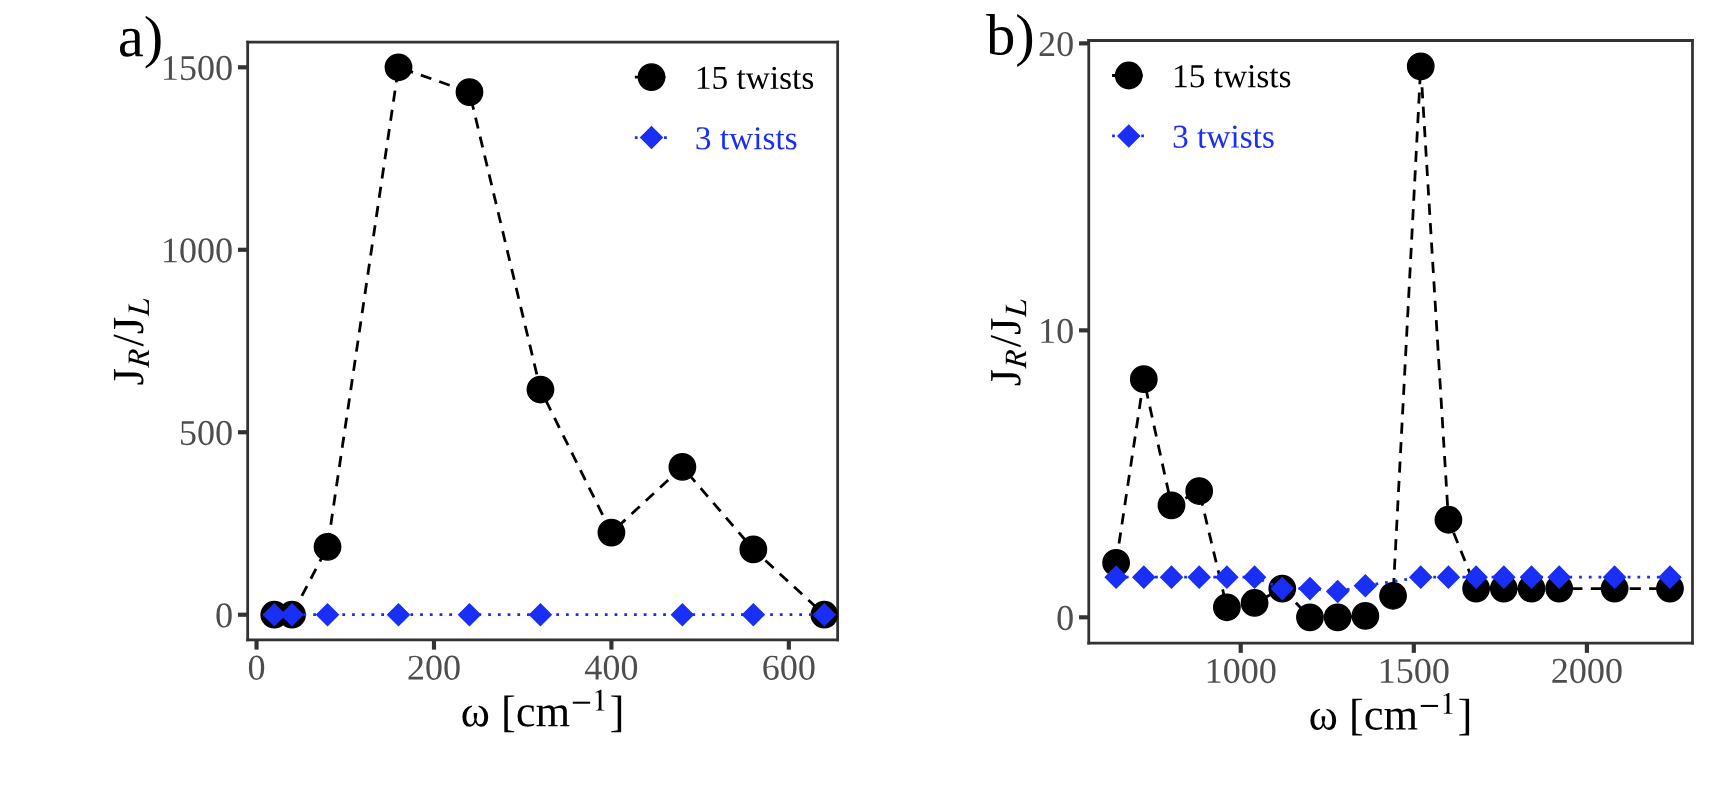 This screenshot has height=810, width=1720. What do you see at coordinates (206, 433) in the screenshot?
I see `y-tick-label: 500` at bounding box center [206, 433].